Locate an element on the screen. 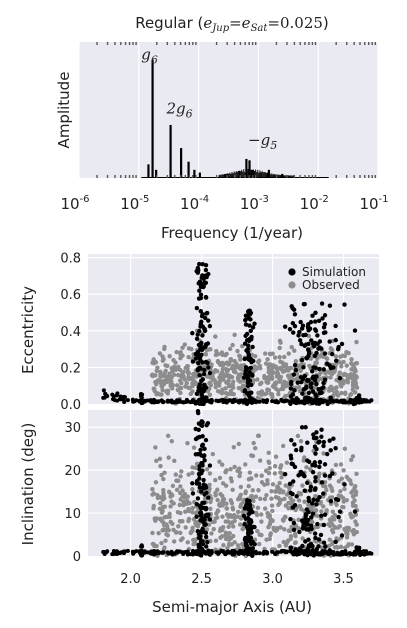 This screenshot has height=628, width=407. spectrum-peaks is located at coordinates (235, 118).